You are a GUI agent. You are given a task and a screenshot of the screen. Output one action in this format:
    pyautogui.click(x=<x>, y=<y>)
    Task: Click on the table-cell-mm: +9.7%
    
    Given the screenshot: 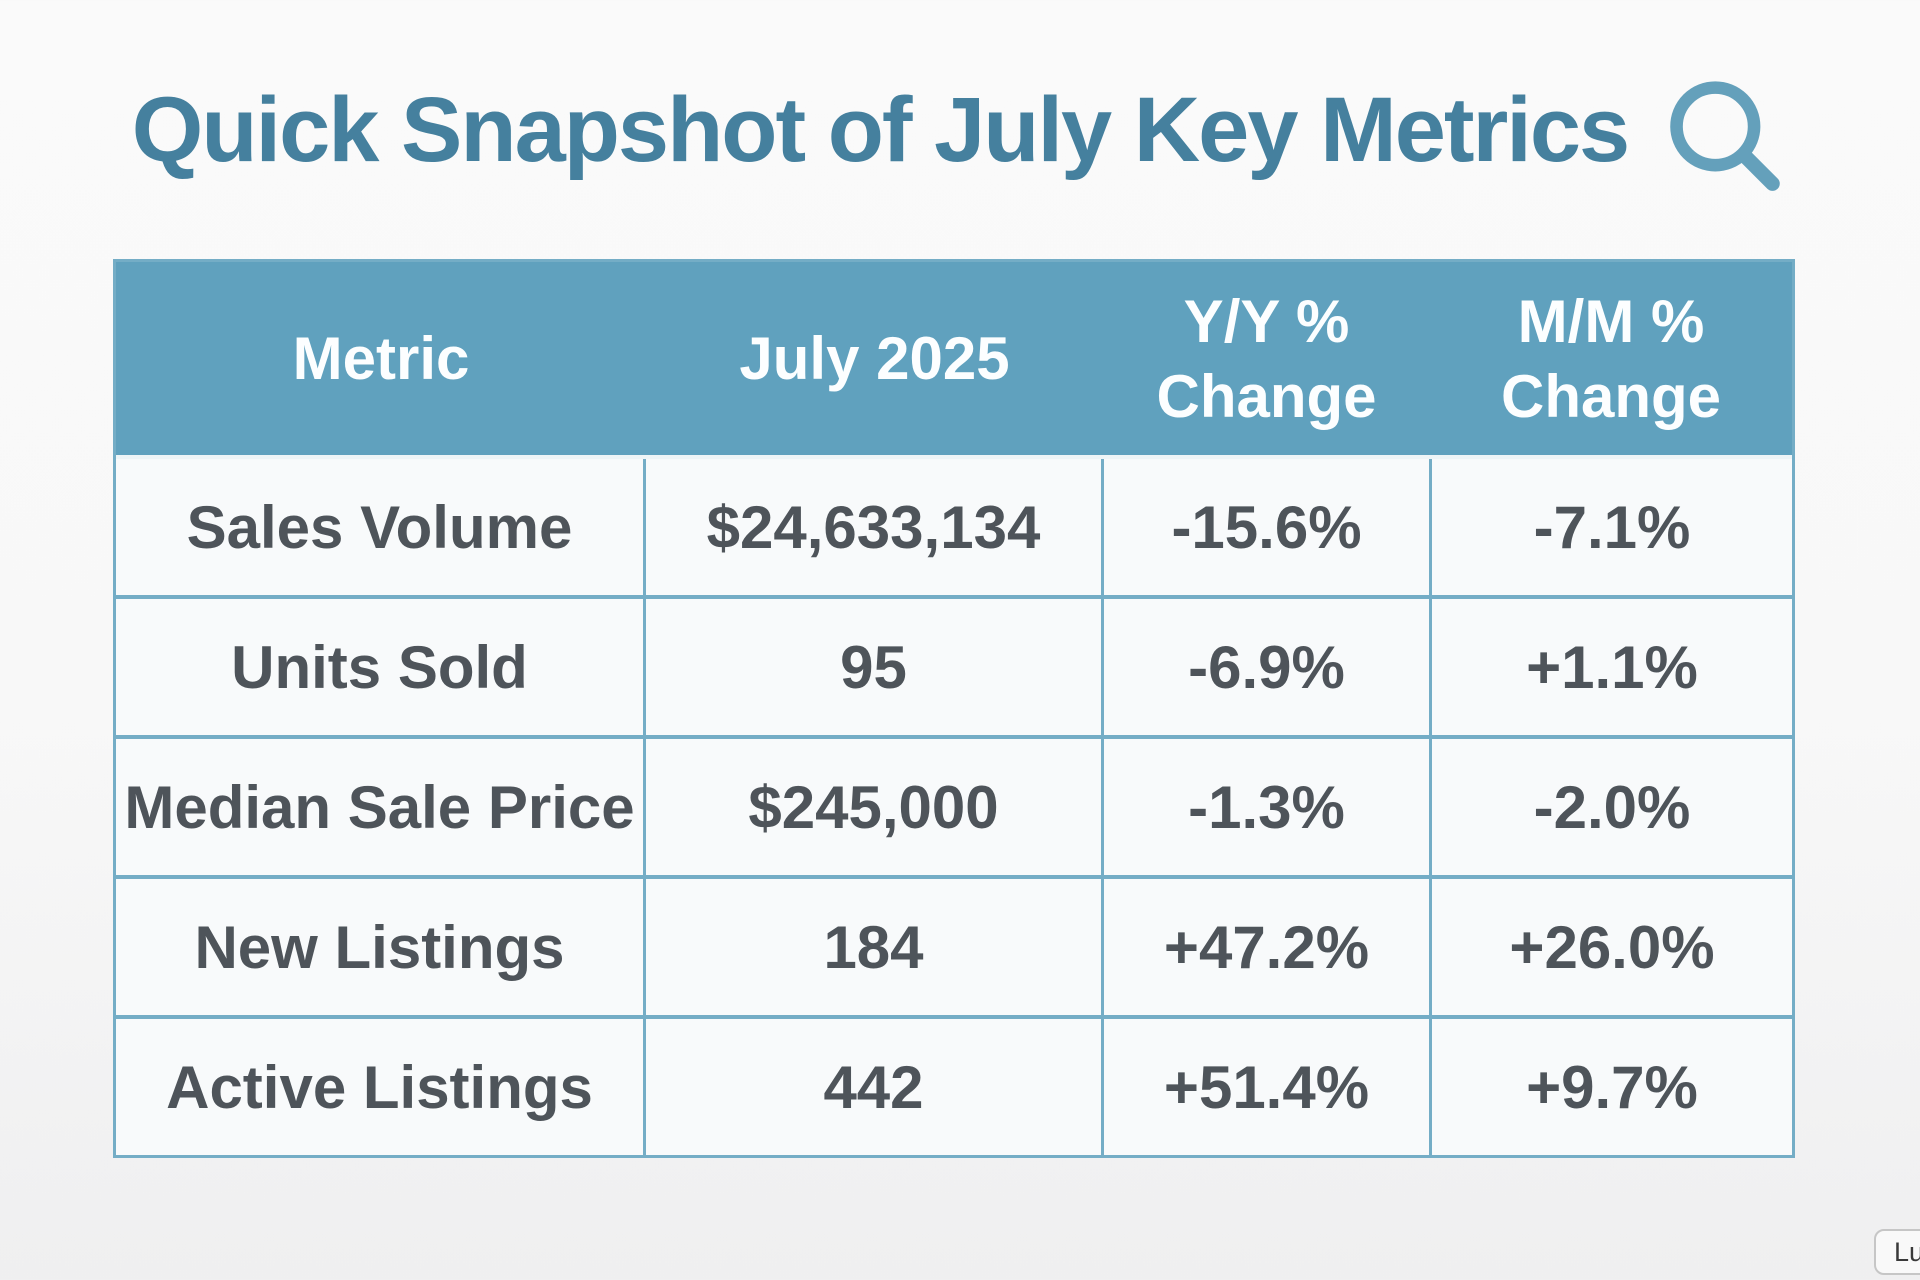 What is the action you would take?
    pyautogui.click(x=1612, y=1087)
    